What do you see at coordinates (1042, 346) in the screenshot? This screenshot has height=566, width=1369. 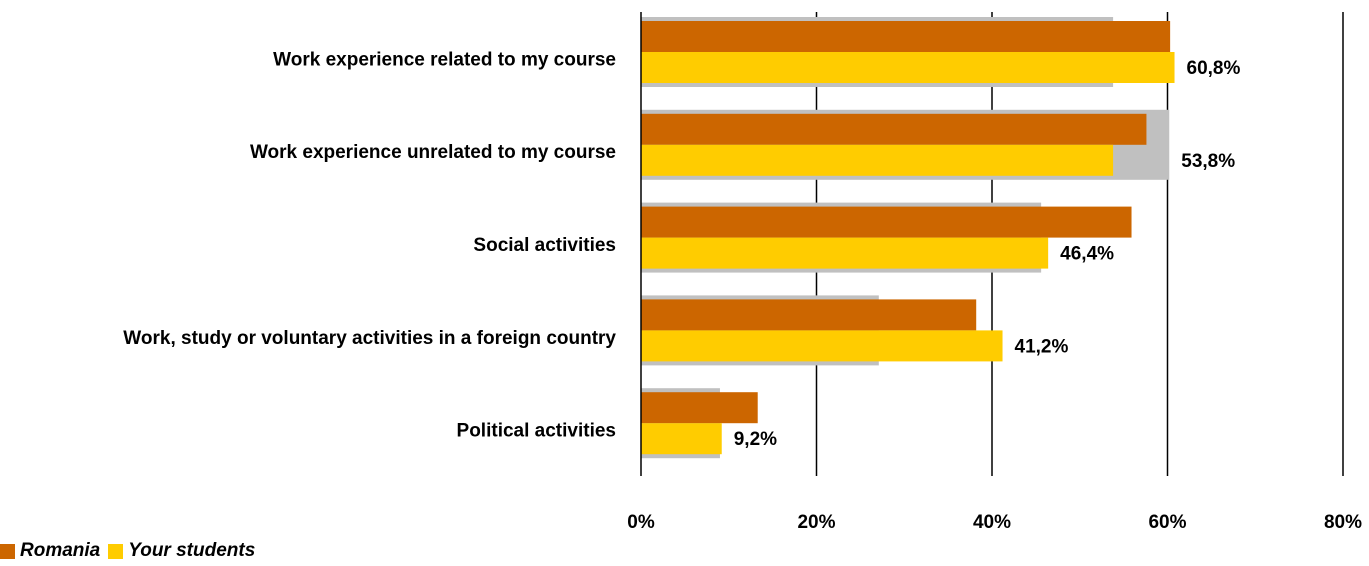 I see `data-label: 41,2%` at bounding box center [1042, 346].